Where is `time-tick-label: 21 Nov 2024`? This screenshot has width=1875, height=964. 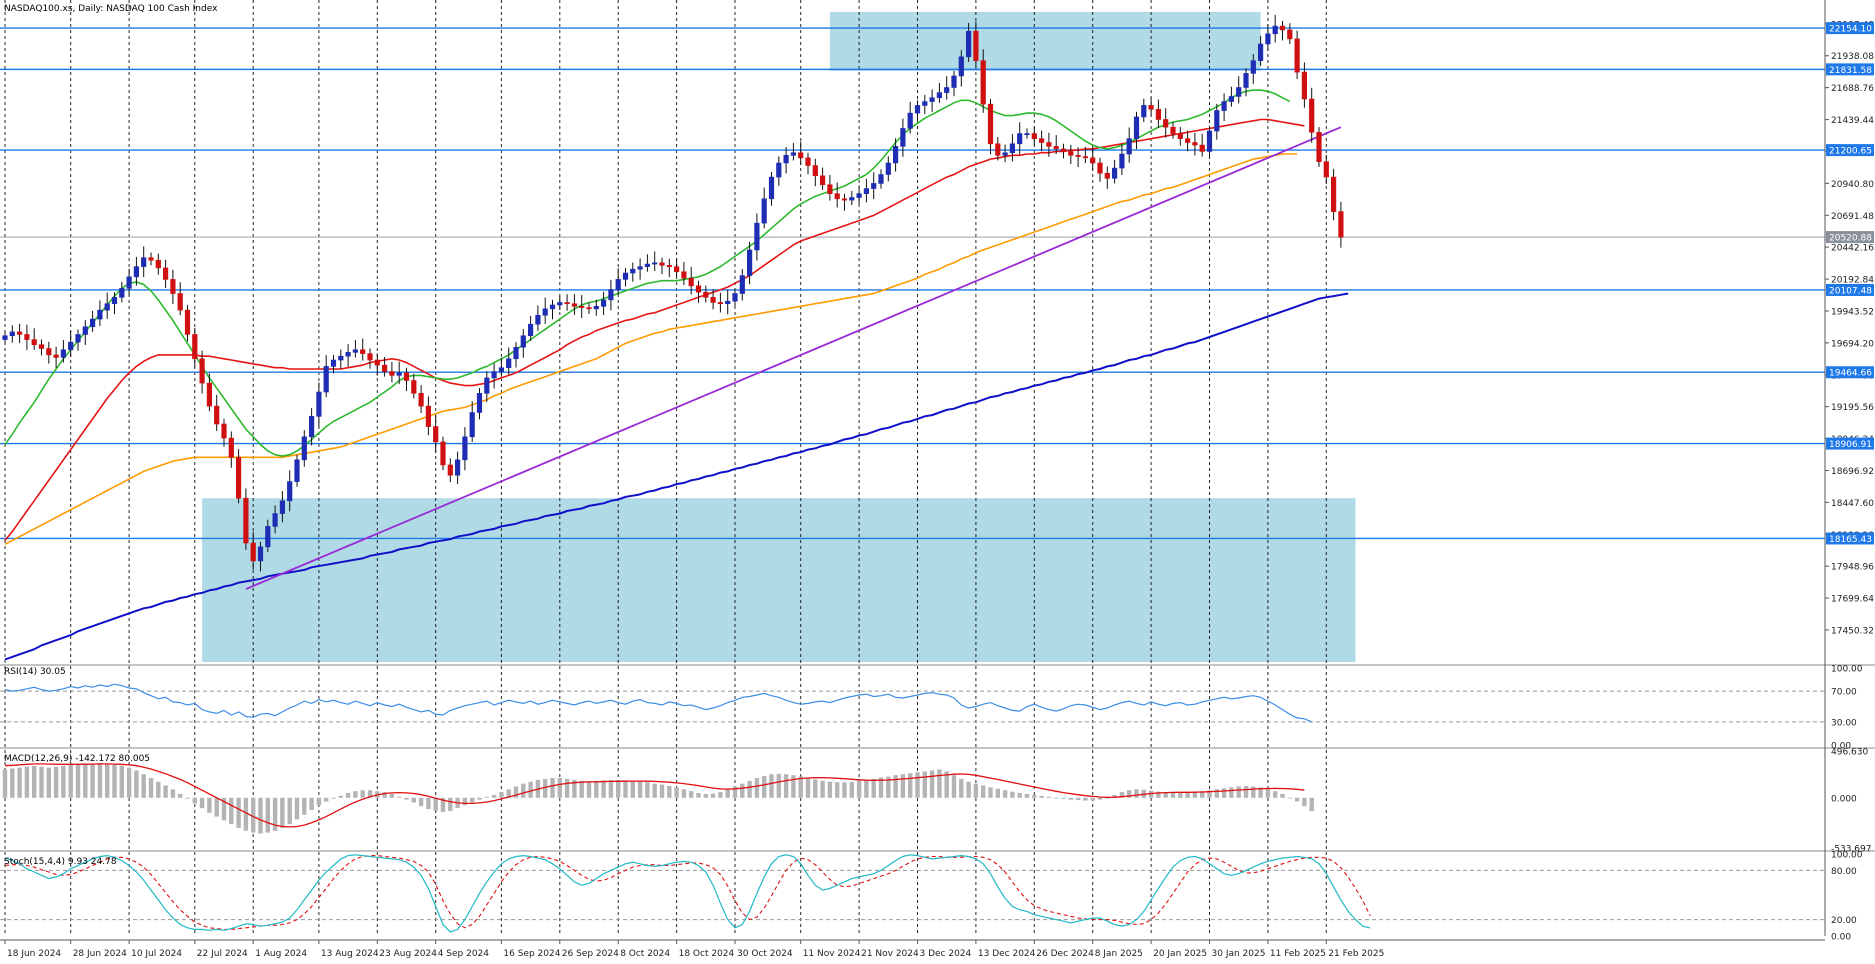 time-tick-label: 21 Nov 2024 is located at coordinates (890, 954).